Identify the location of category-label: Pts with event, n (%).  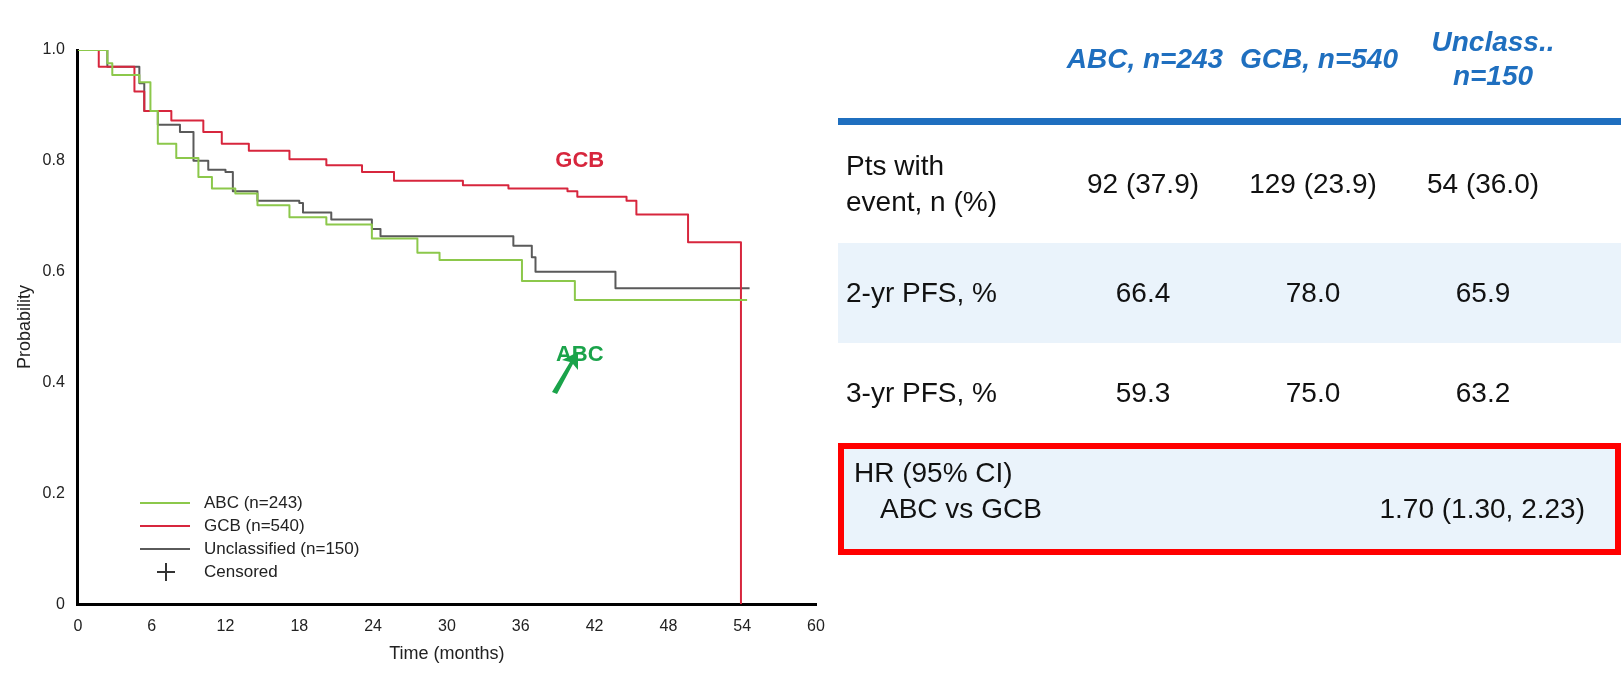
(921, 183).